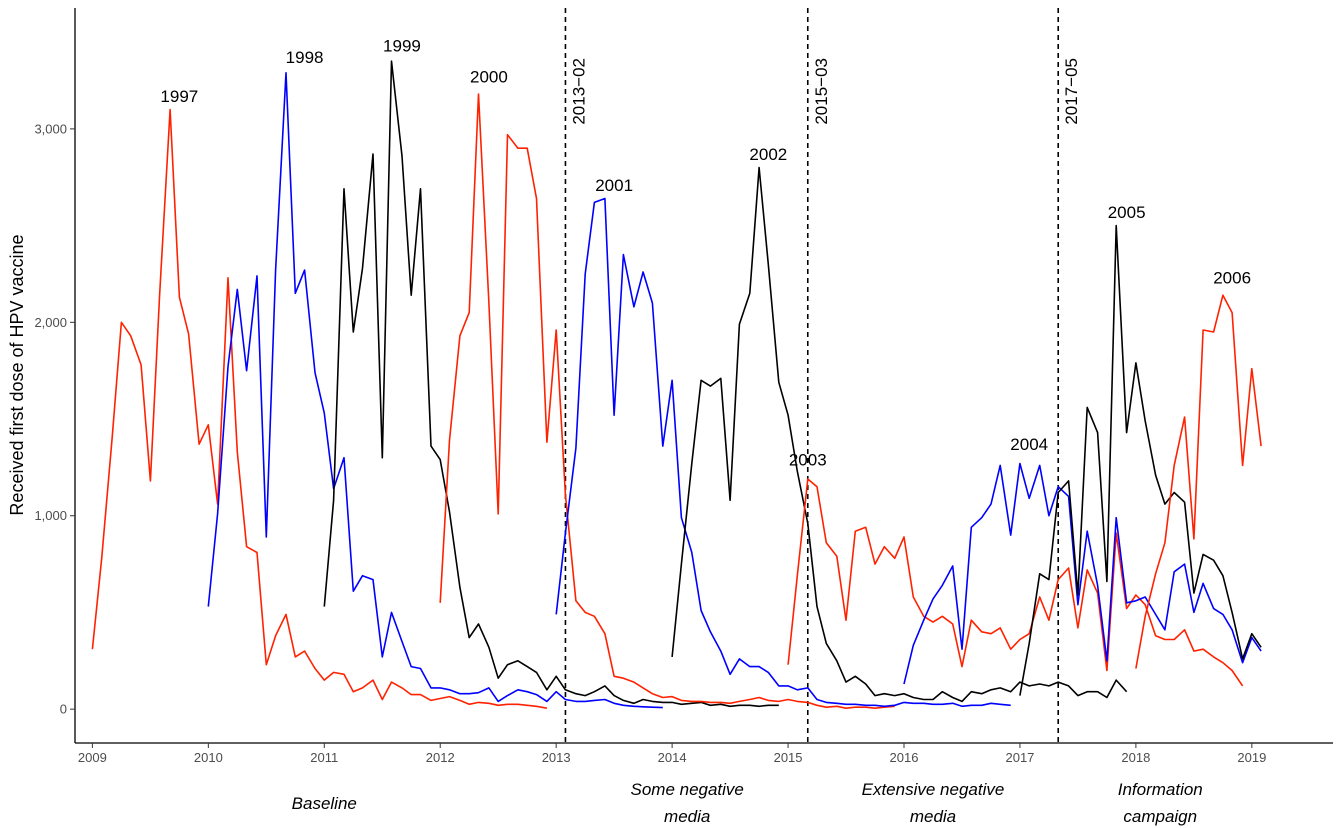 This screenshot has height=828, width=1341. Describe the element at coordinates (50, 322) in the screenshot. I see `y-tick-label: 2,000` at that location.